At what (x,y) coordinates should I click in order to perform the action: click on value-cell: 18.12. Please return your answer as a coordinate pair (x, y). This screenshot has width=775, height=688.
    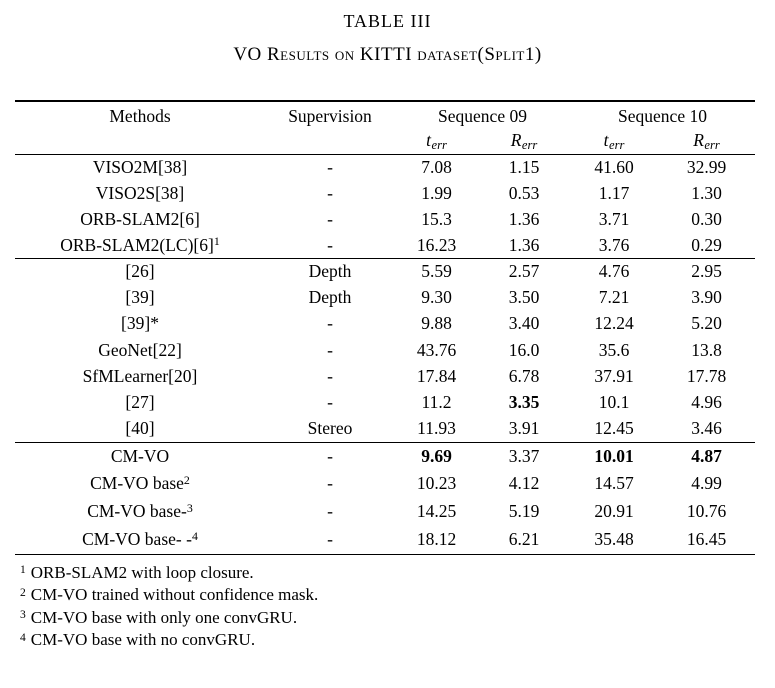
    Looking at the image, I should click on (436, 539).